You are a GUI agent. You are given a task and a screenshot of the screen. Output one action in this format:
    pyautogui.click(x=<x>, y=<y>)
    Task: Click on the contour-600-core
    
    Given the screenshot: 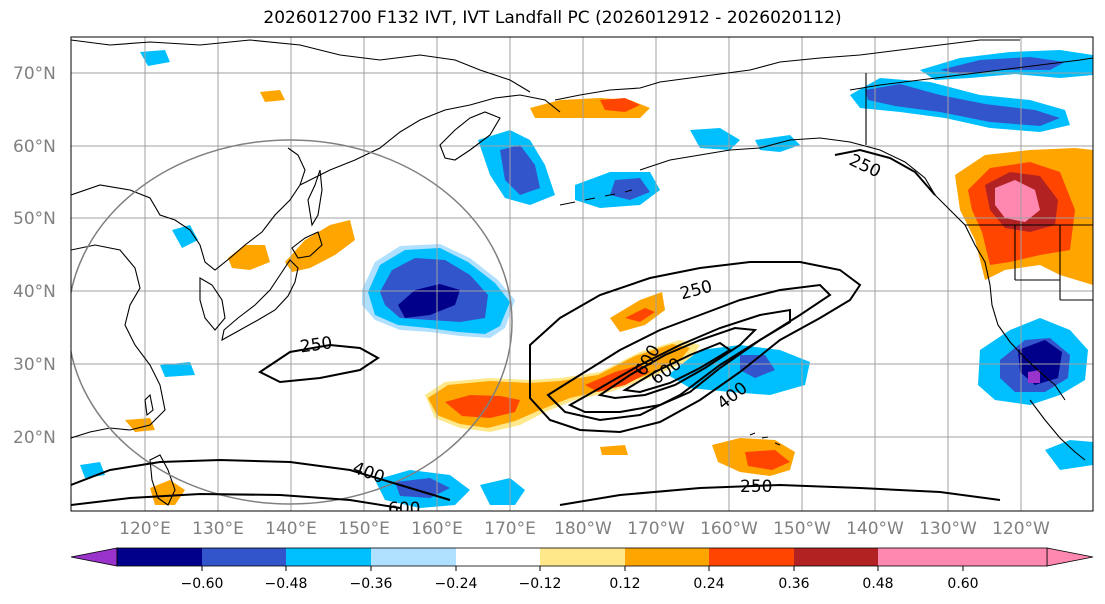 What is the action you would take?
    pyautogui.click(x=677, y=367)
    